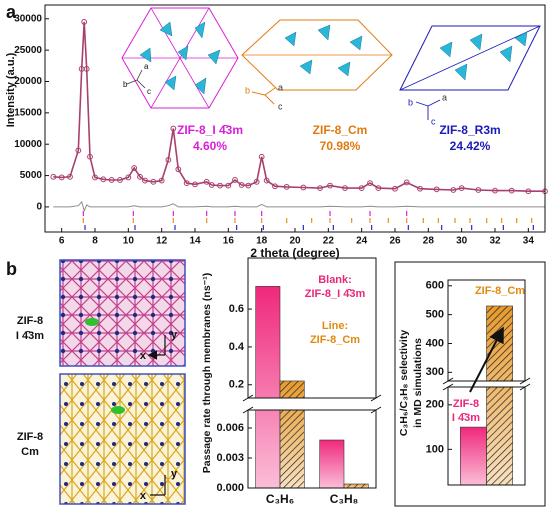 This screenshot has height=525, width=550. What do you see at coordinates (344, 499) in the screenshot?
I see `x-tick-label: C₃H₈` at bounding box center [344, 499].